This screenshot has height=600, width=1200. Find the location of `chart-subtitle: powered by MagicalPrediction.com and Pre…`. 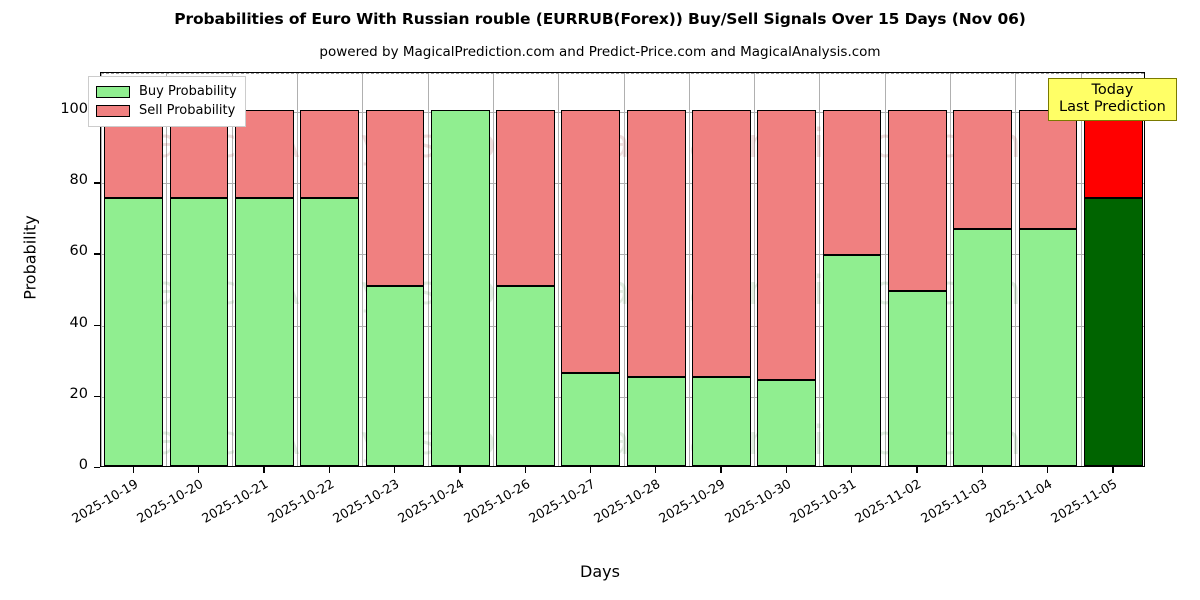

chart-subtitle: powered by MagicalPrediction.com and Pre… is located at coordinates (600, 52).